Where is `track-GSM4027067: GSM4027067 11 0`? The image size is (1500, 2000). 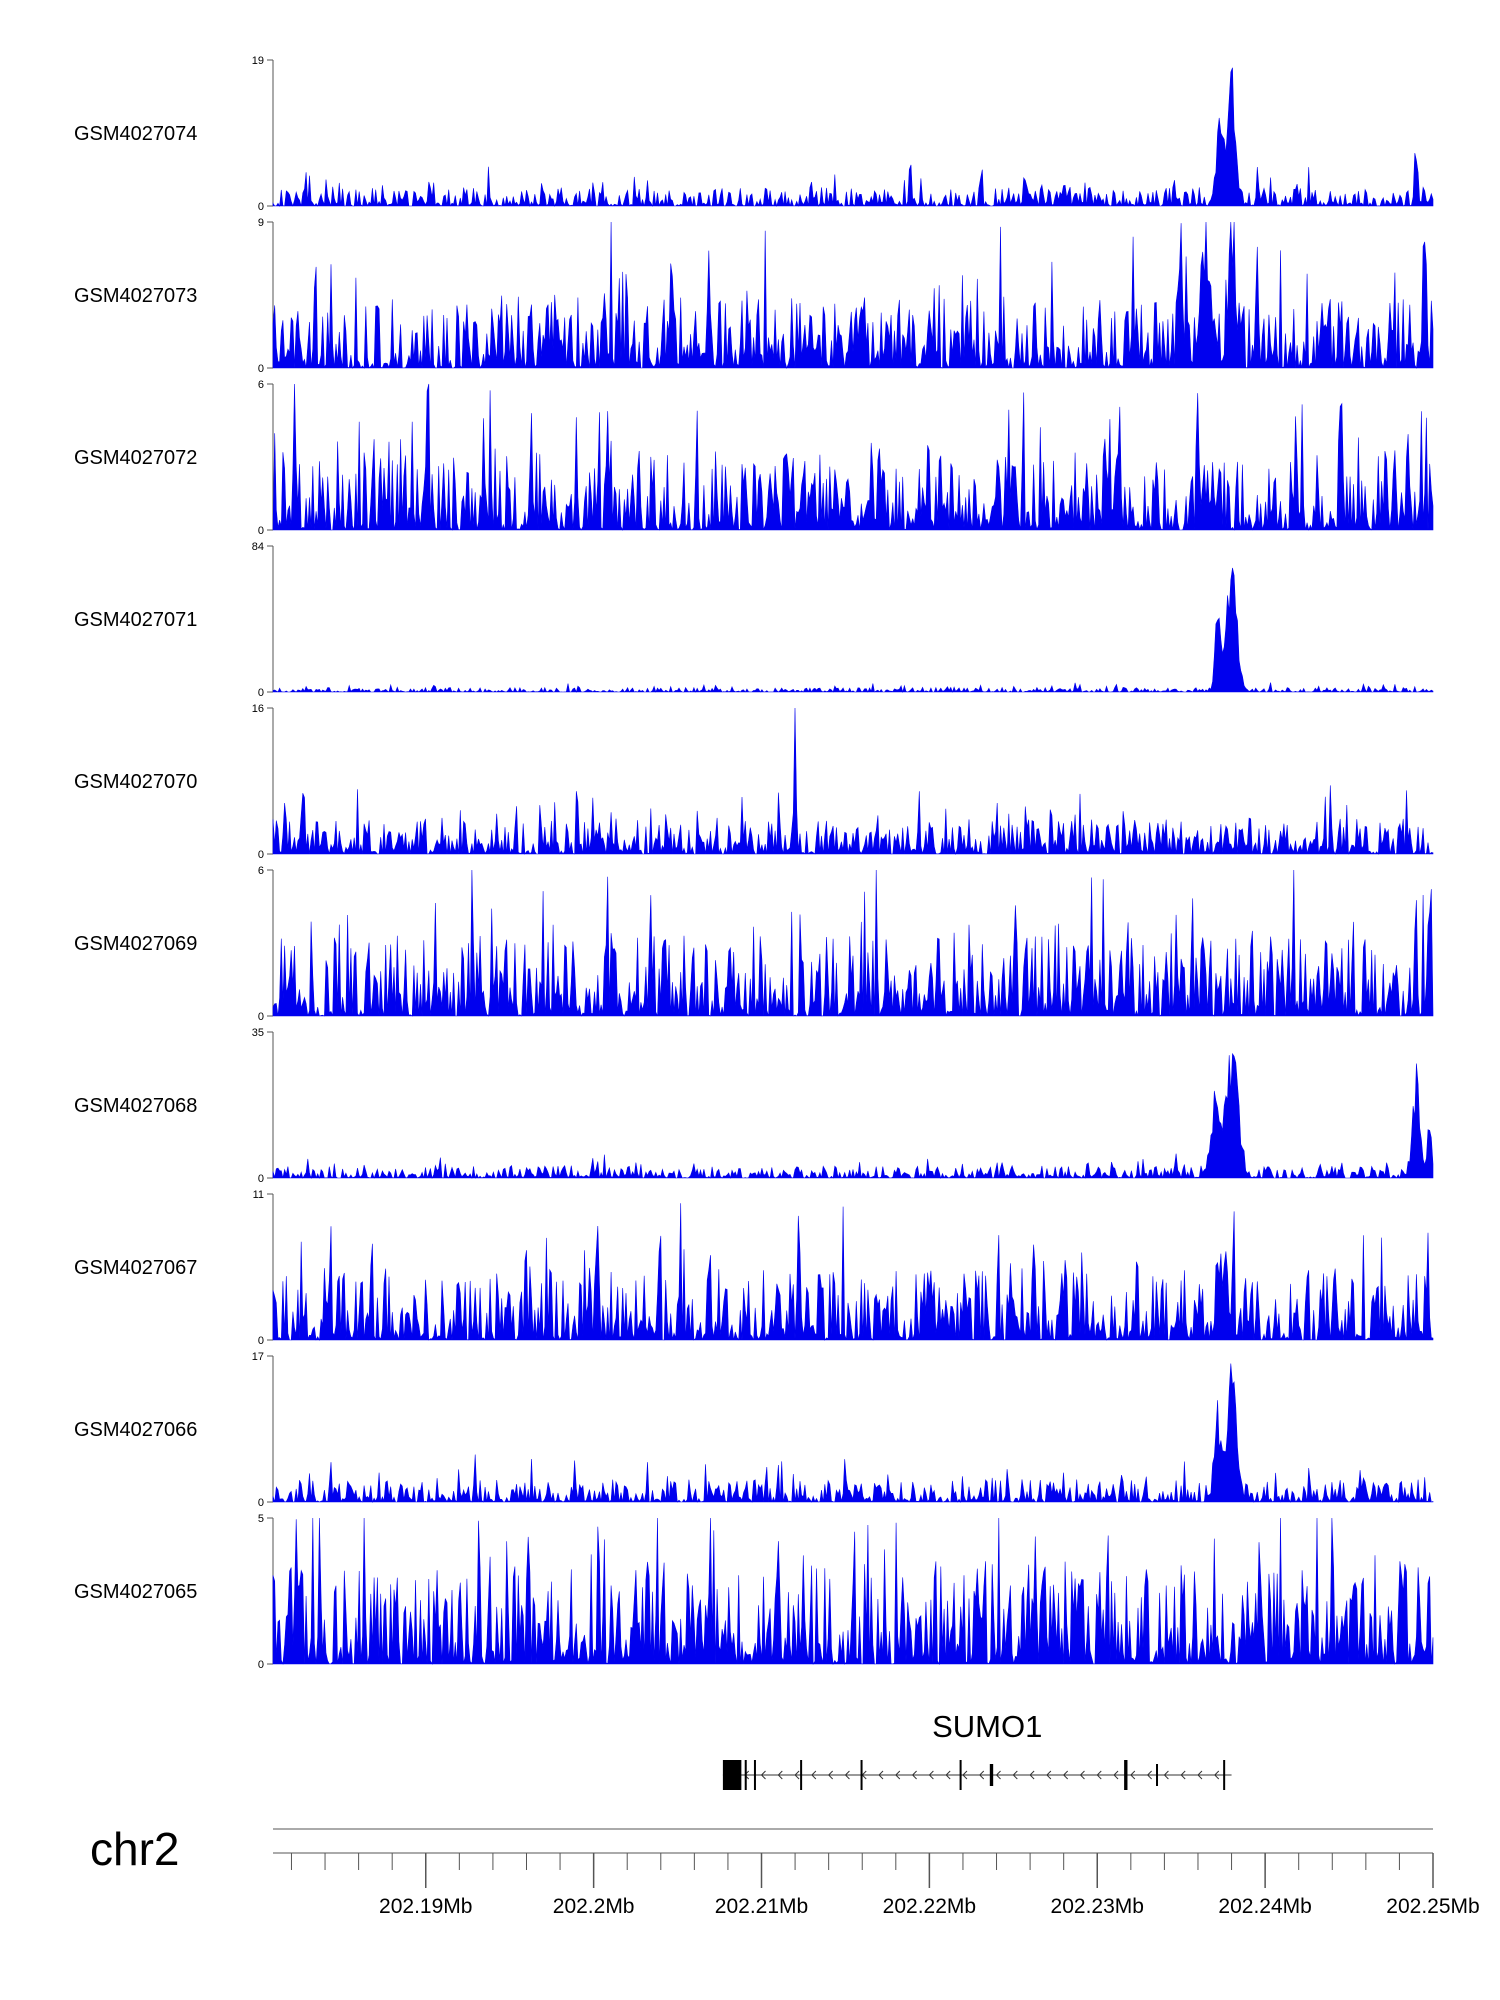 track-GSM4027067: GSM4027067 11 0 is located at coordinates (754, 1268).